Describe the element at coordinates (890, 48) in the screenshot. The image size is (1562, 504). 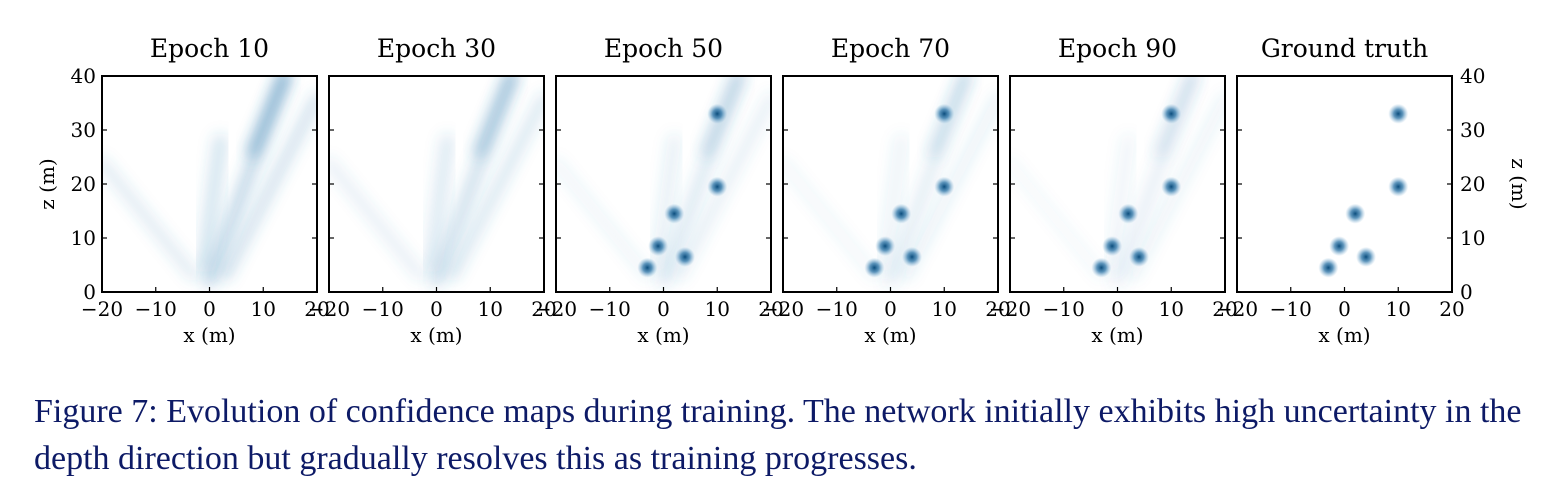
I see `panel-title: Epoch 70` at that location.